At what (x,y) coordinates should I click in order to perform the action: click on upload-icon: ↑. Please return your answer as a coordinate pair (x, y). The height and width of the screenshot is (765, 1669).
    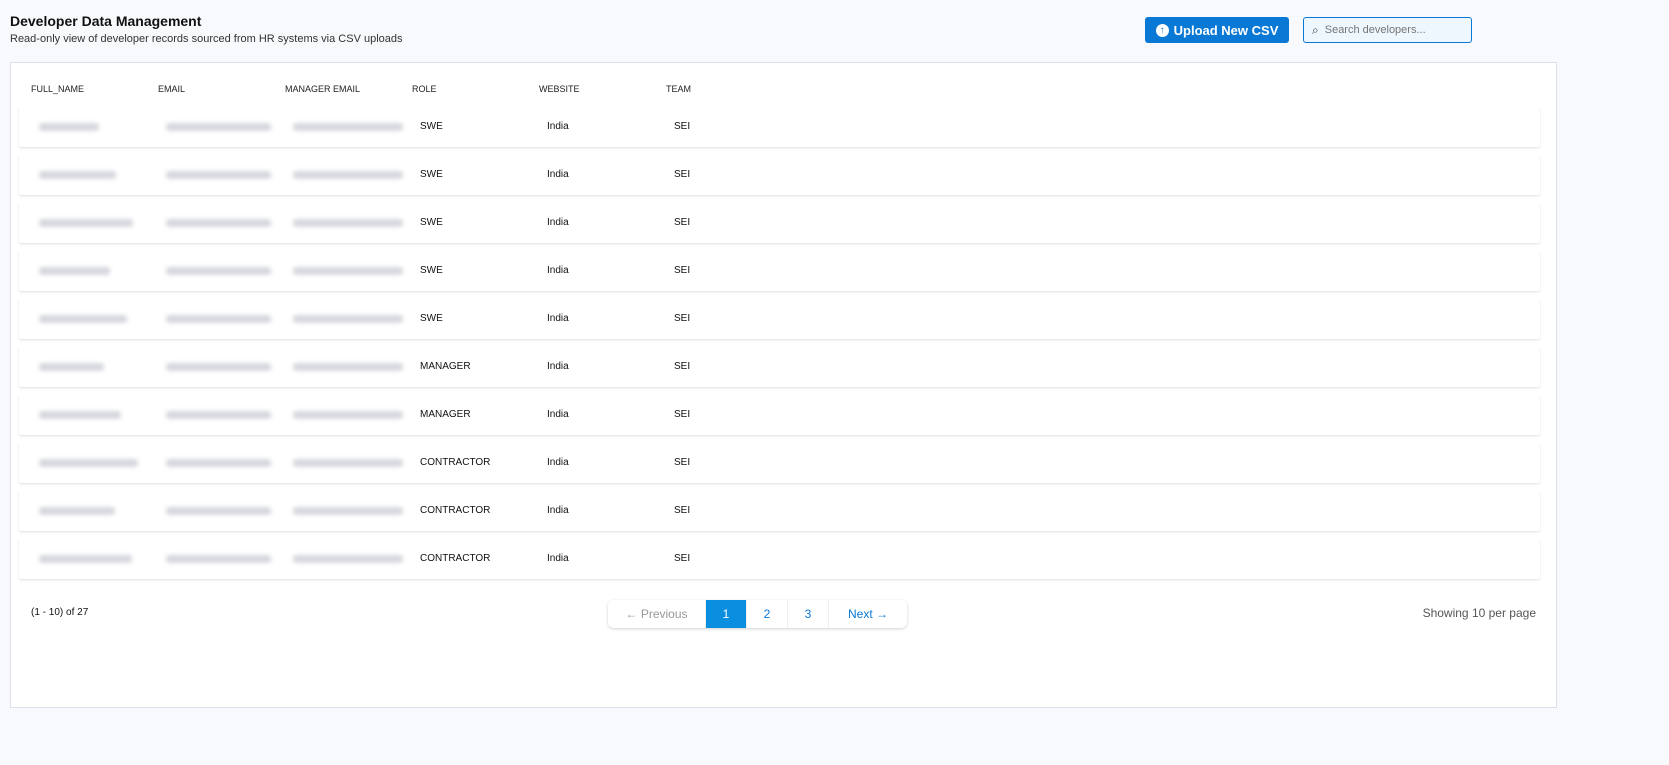
    Looking at the image, I should click on (1162, 30).